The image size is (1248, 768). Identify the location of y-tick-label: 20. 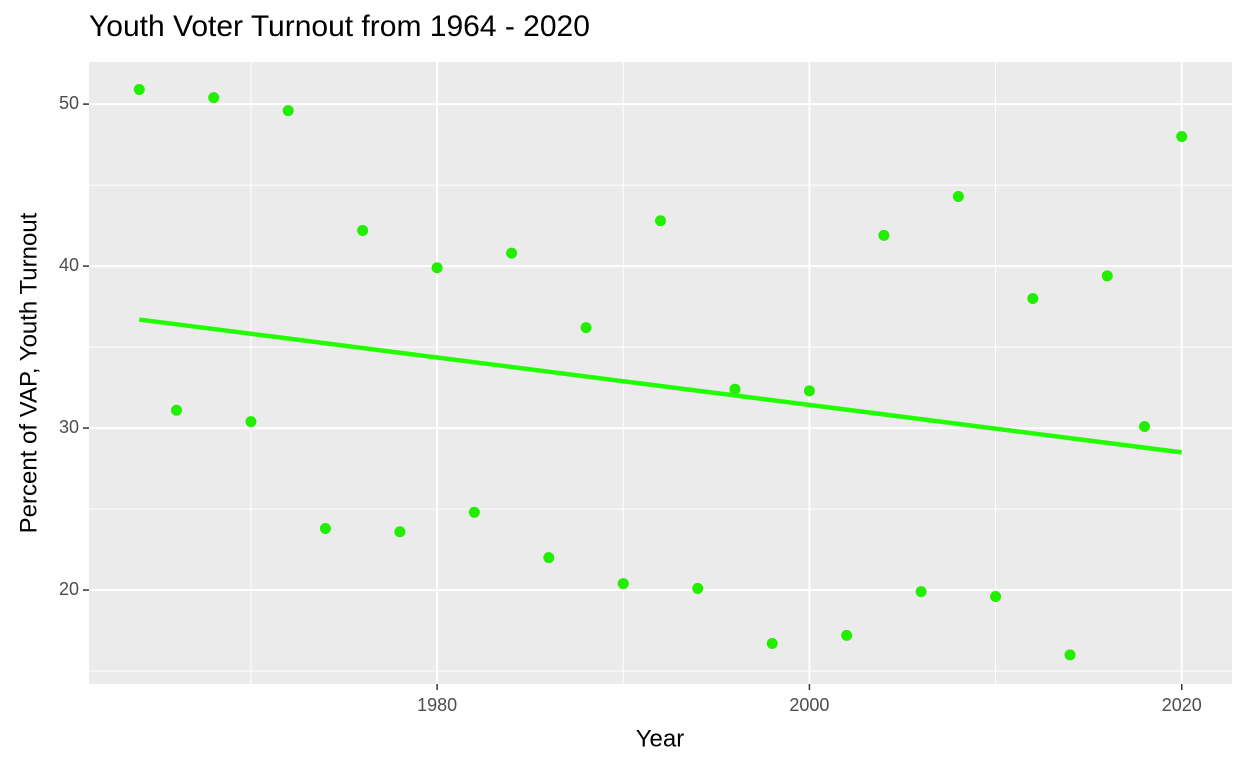
(69, 589).